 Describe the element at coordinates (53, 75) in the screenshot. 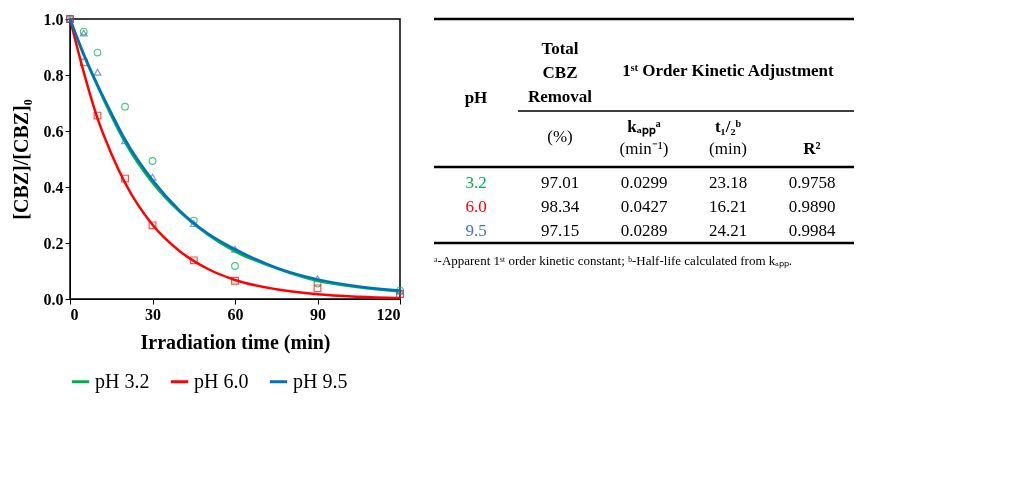

I see `y-tick-label: 0.8` at that location.